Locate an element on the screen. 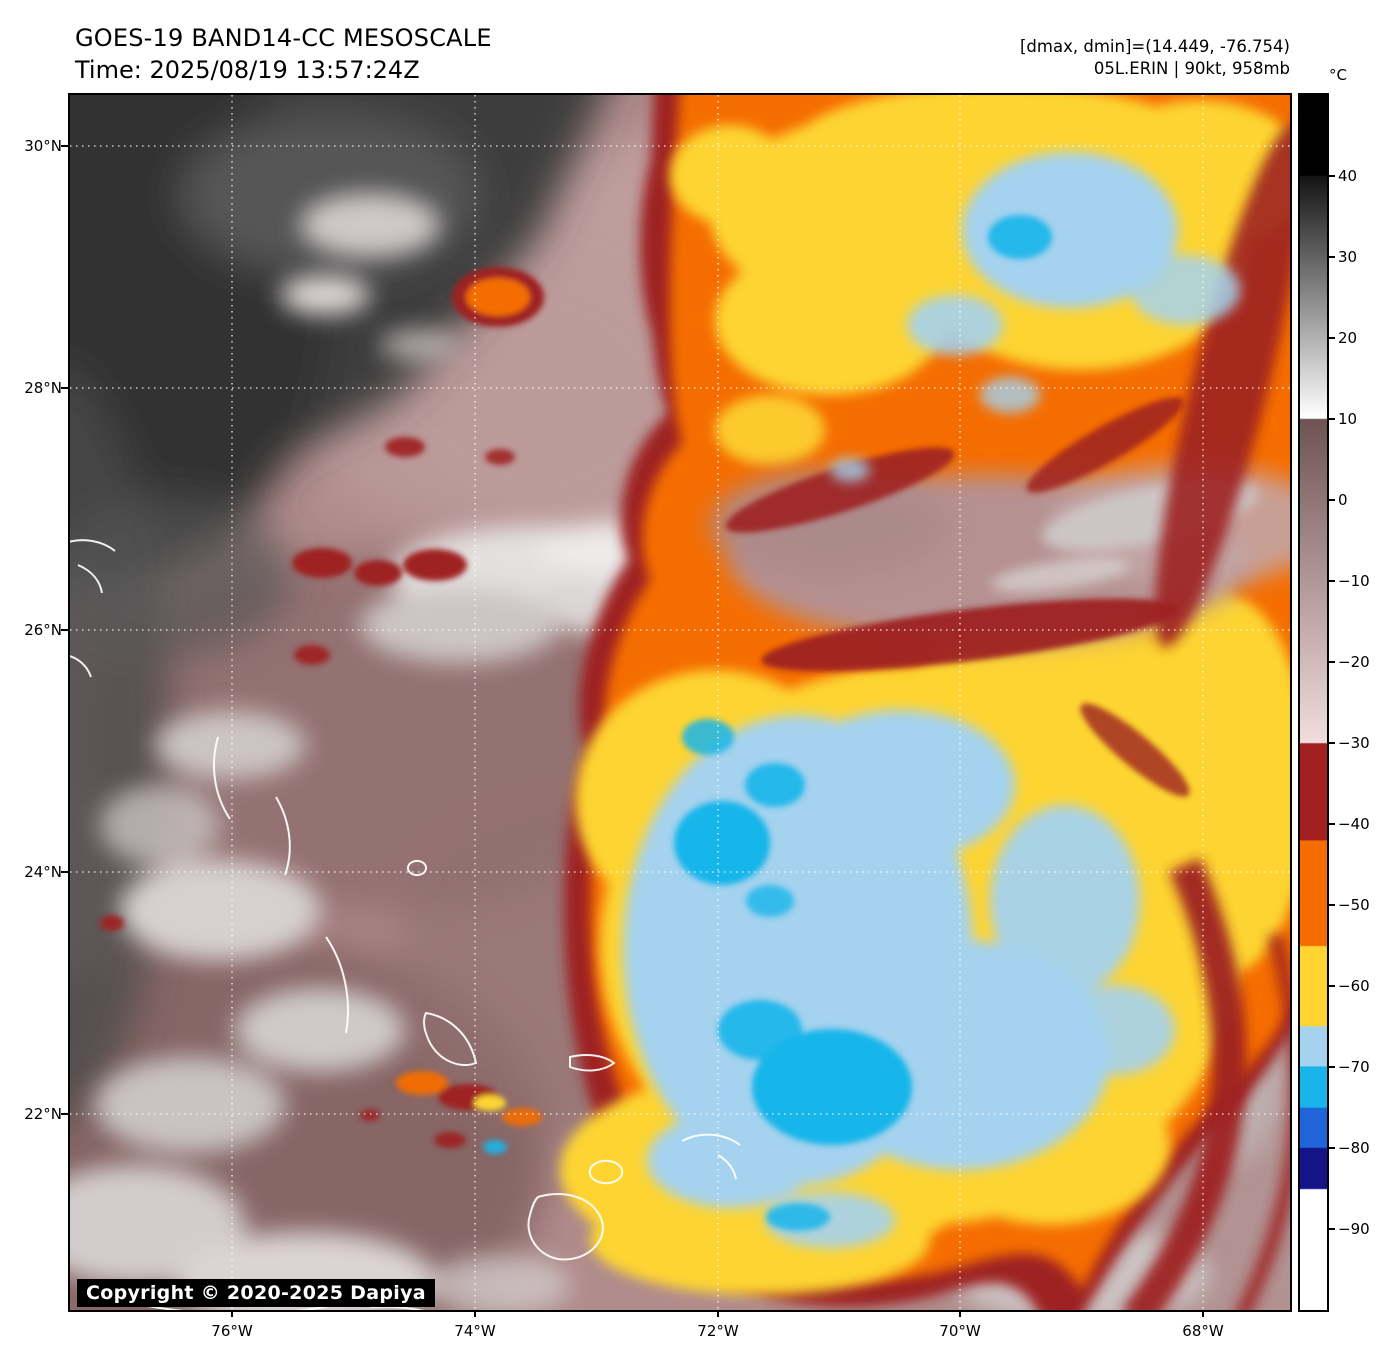  dmax-dmin-annotation: [dmax, dmin]=(14.449, -76.754) is located at coordinates (1155, 46).